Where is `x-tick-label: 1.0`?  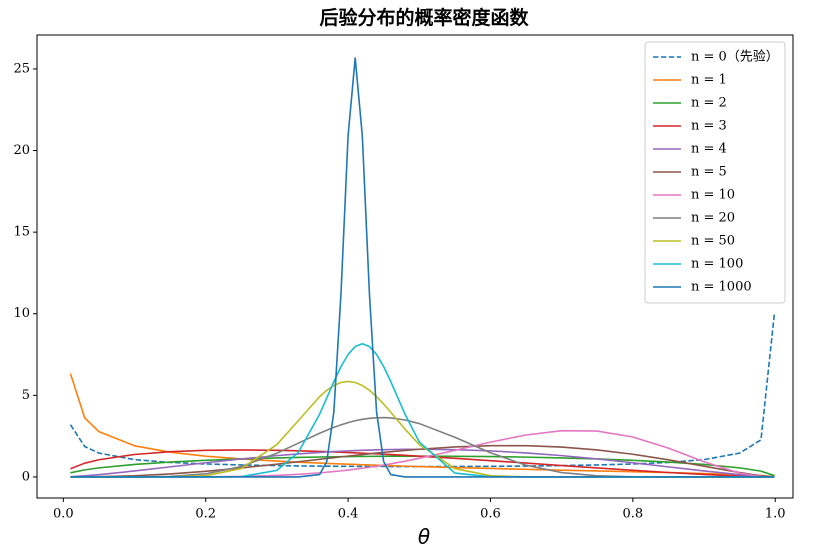 x-tick-label: 1.0 is located at coordinates (775, 514).